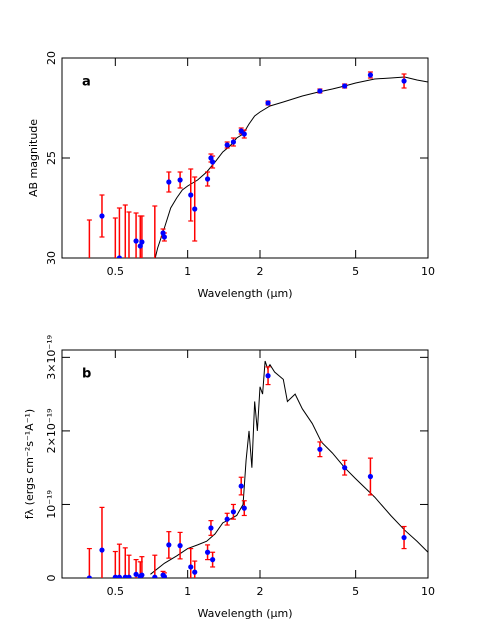 This screenshot has width=491, height=635. I want to click on y-tick-label: 25, so click(51, 158).